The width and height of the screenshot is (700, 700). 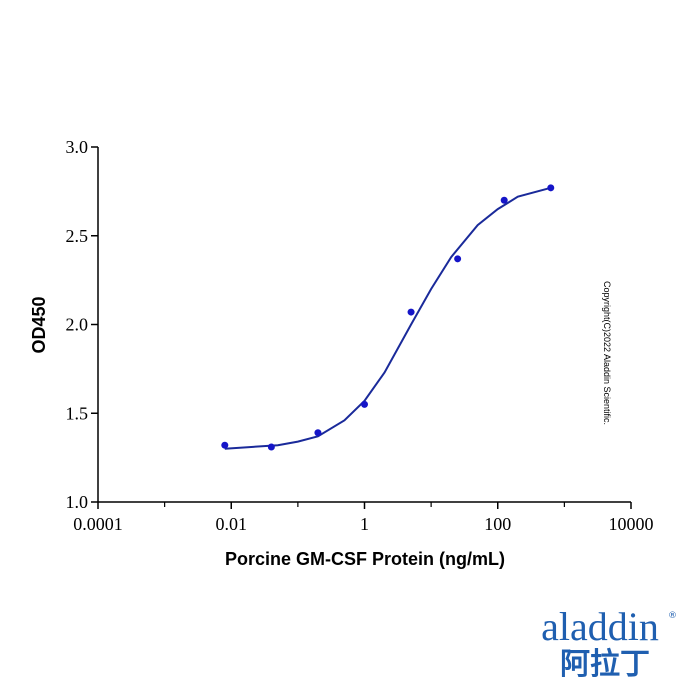 I want to click on x-tick-label: 10000, so click(x=631, y=524).